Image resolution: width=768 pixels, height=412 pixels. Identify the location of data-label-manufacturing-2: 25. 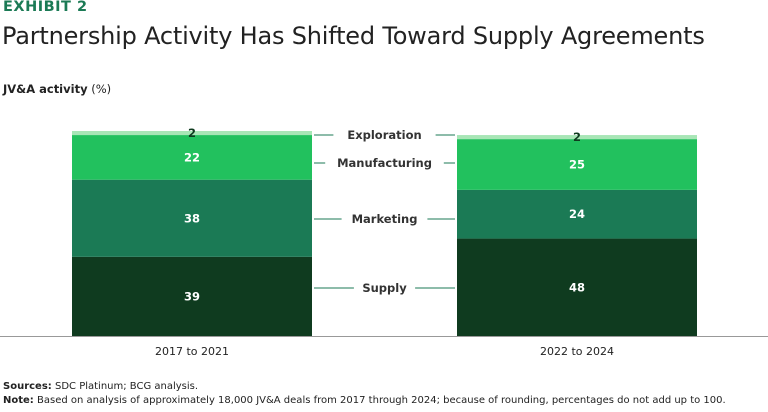
(577, 164).